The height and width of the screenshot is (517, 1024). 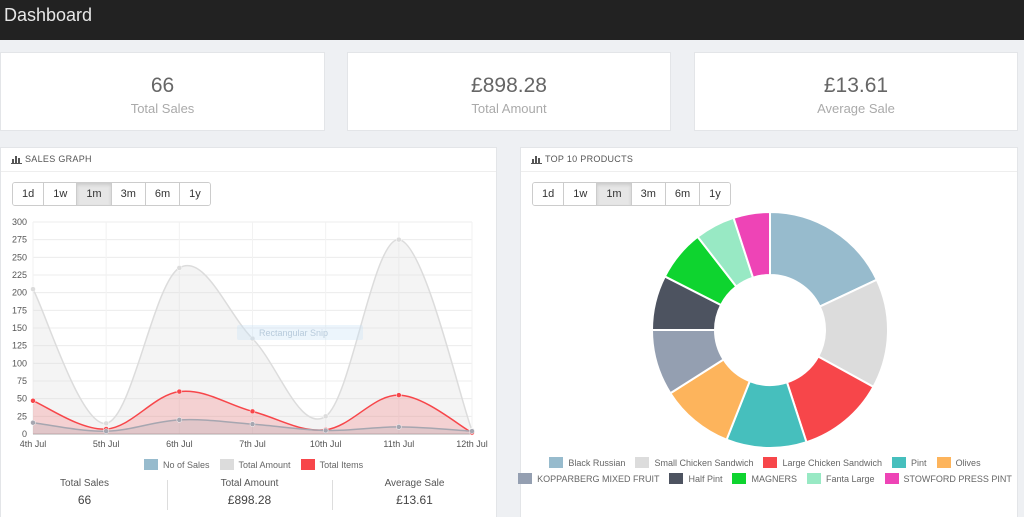 What do you see at coordinates (751, 244) in the screenshot?
I see `pie-slice` at bounding box center [751, 244].